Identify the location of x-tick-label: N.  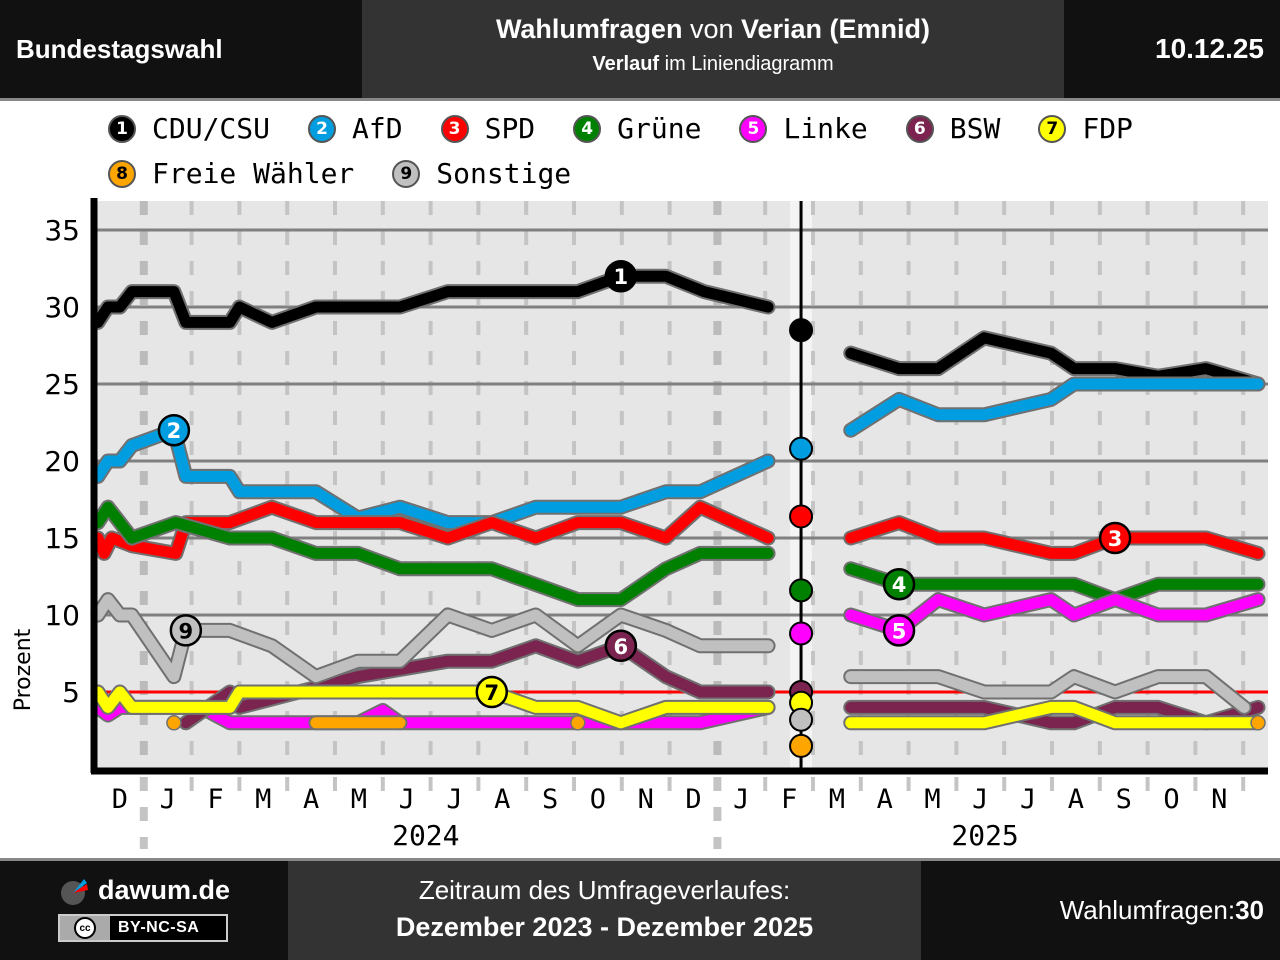
(646, 799).